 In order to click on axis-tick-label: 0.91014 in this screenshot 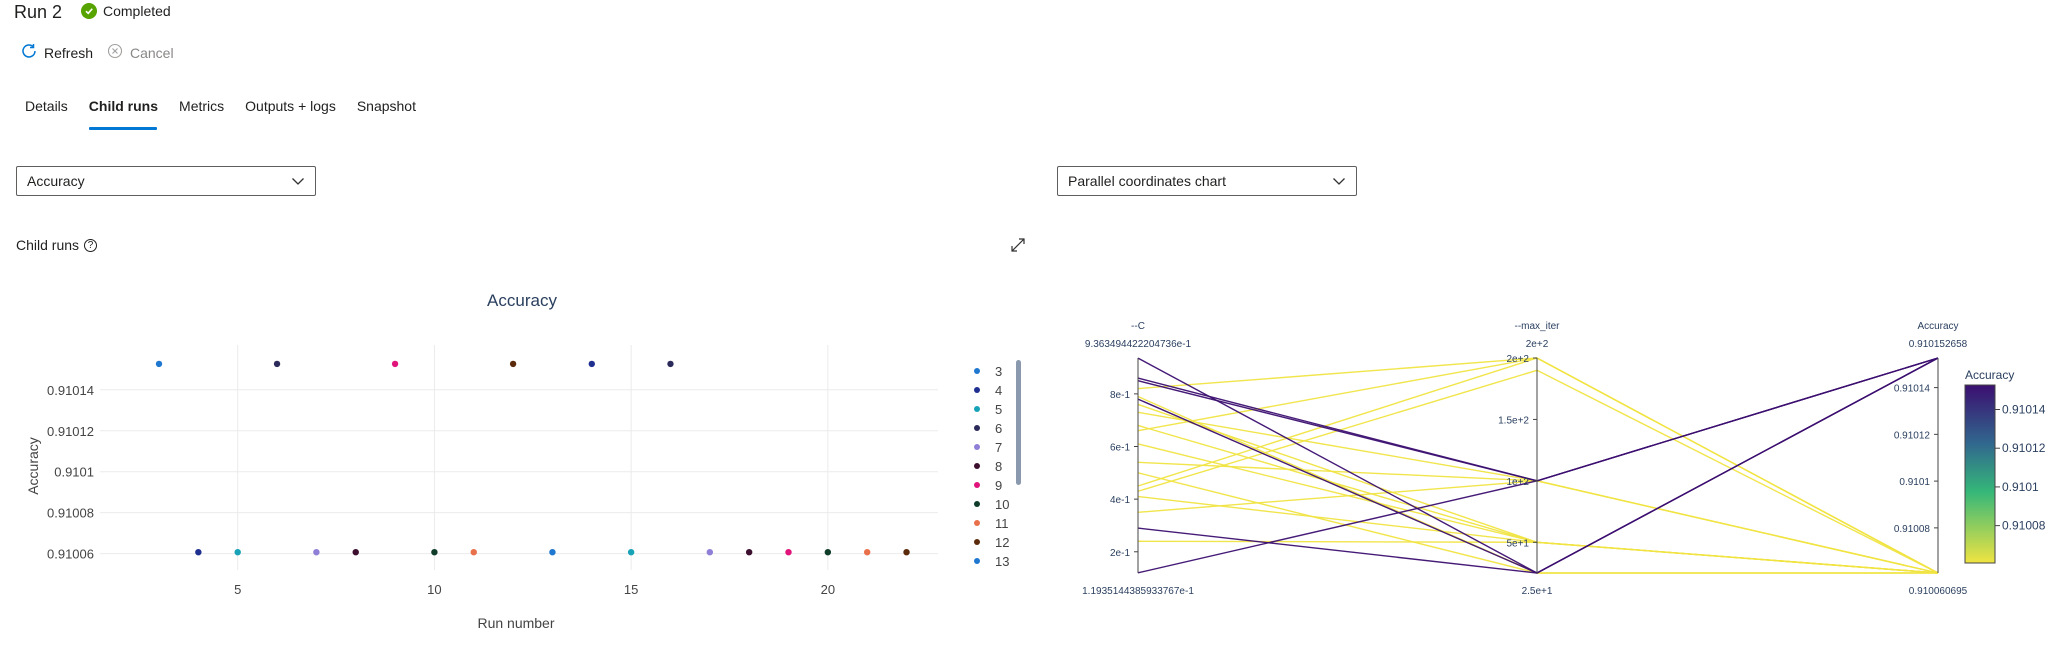, I will do `click(1912, 389)`.